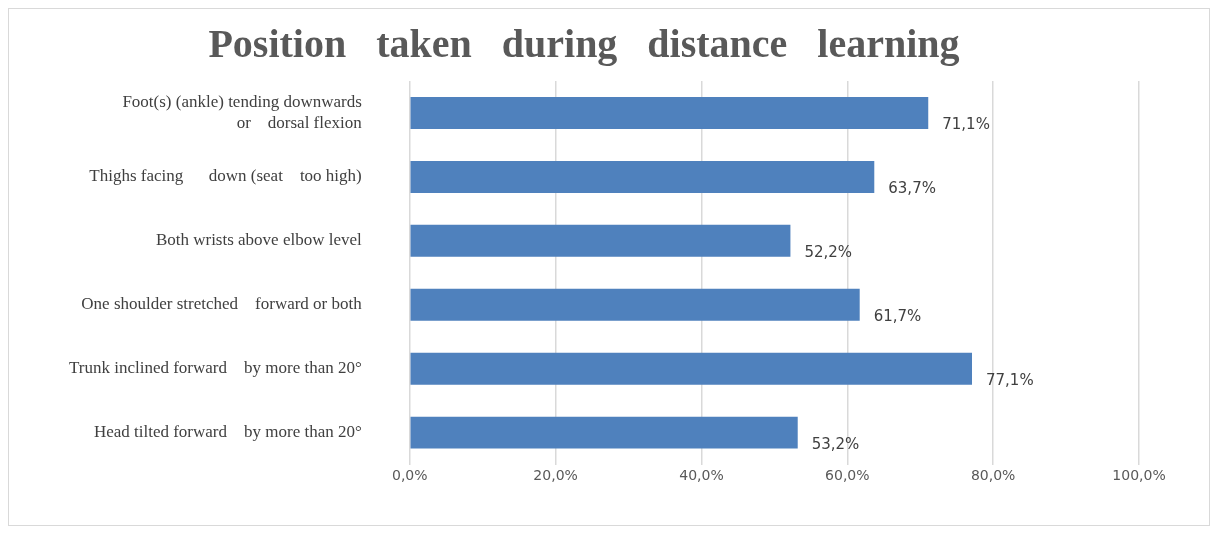  Describe the element at coordinates (847, 474) in the screenshot. I see `x-tick-label: 60,0%` at that location.